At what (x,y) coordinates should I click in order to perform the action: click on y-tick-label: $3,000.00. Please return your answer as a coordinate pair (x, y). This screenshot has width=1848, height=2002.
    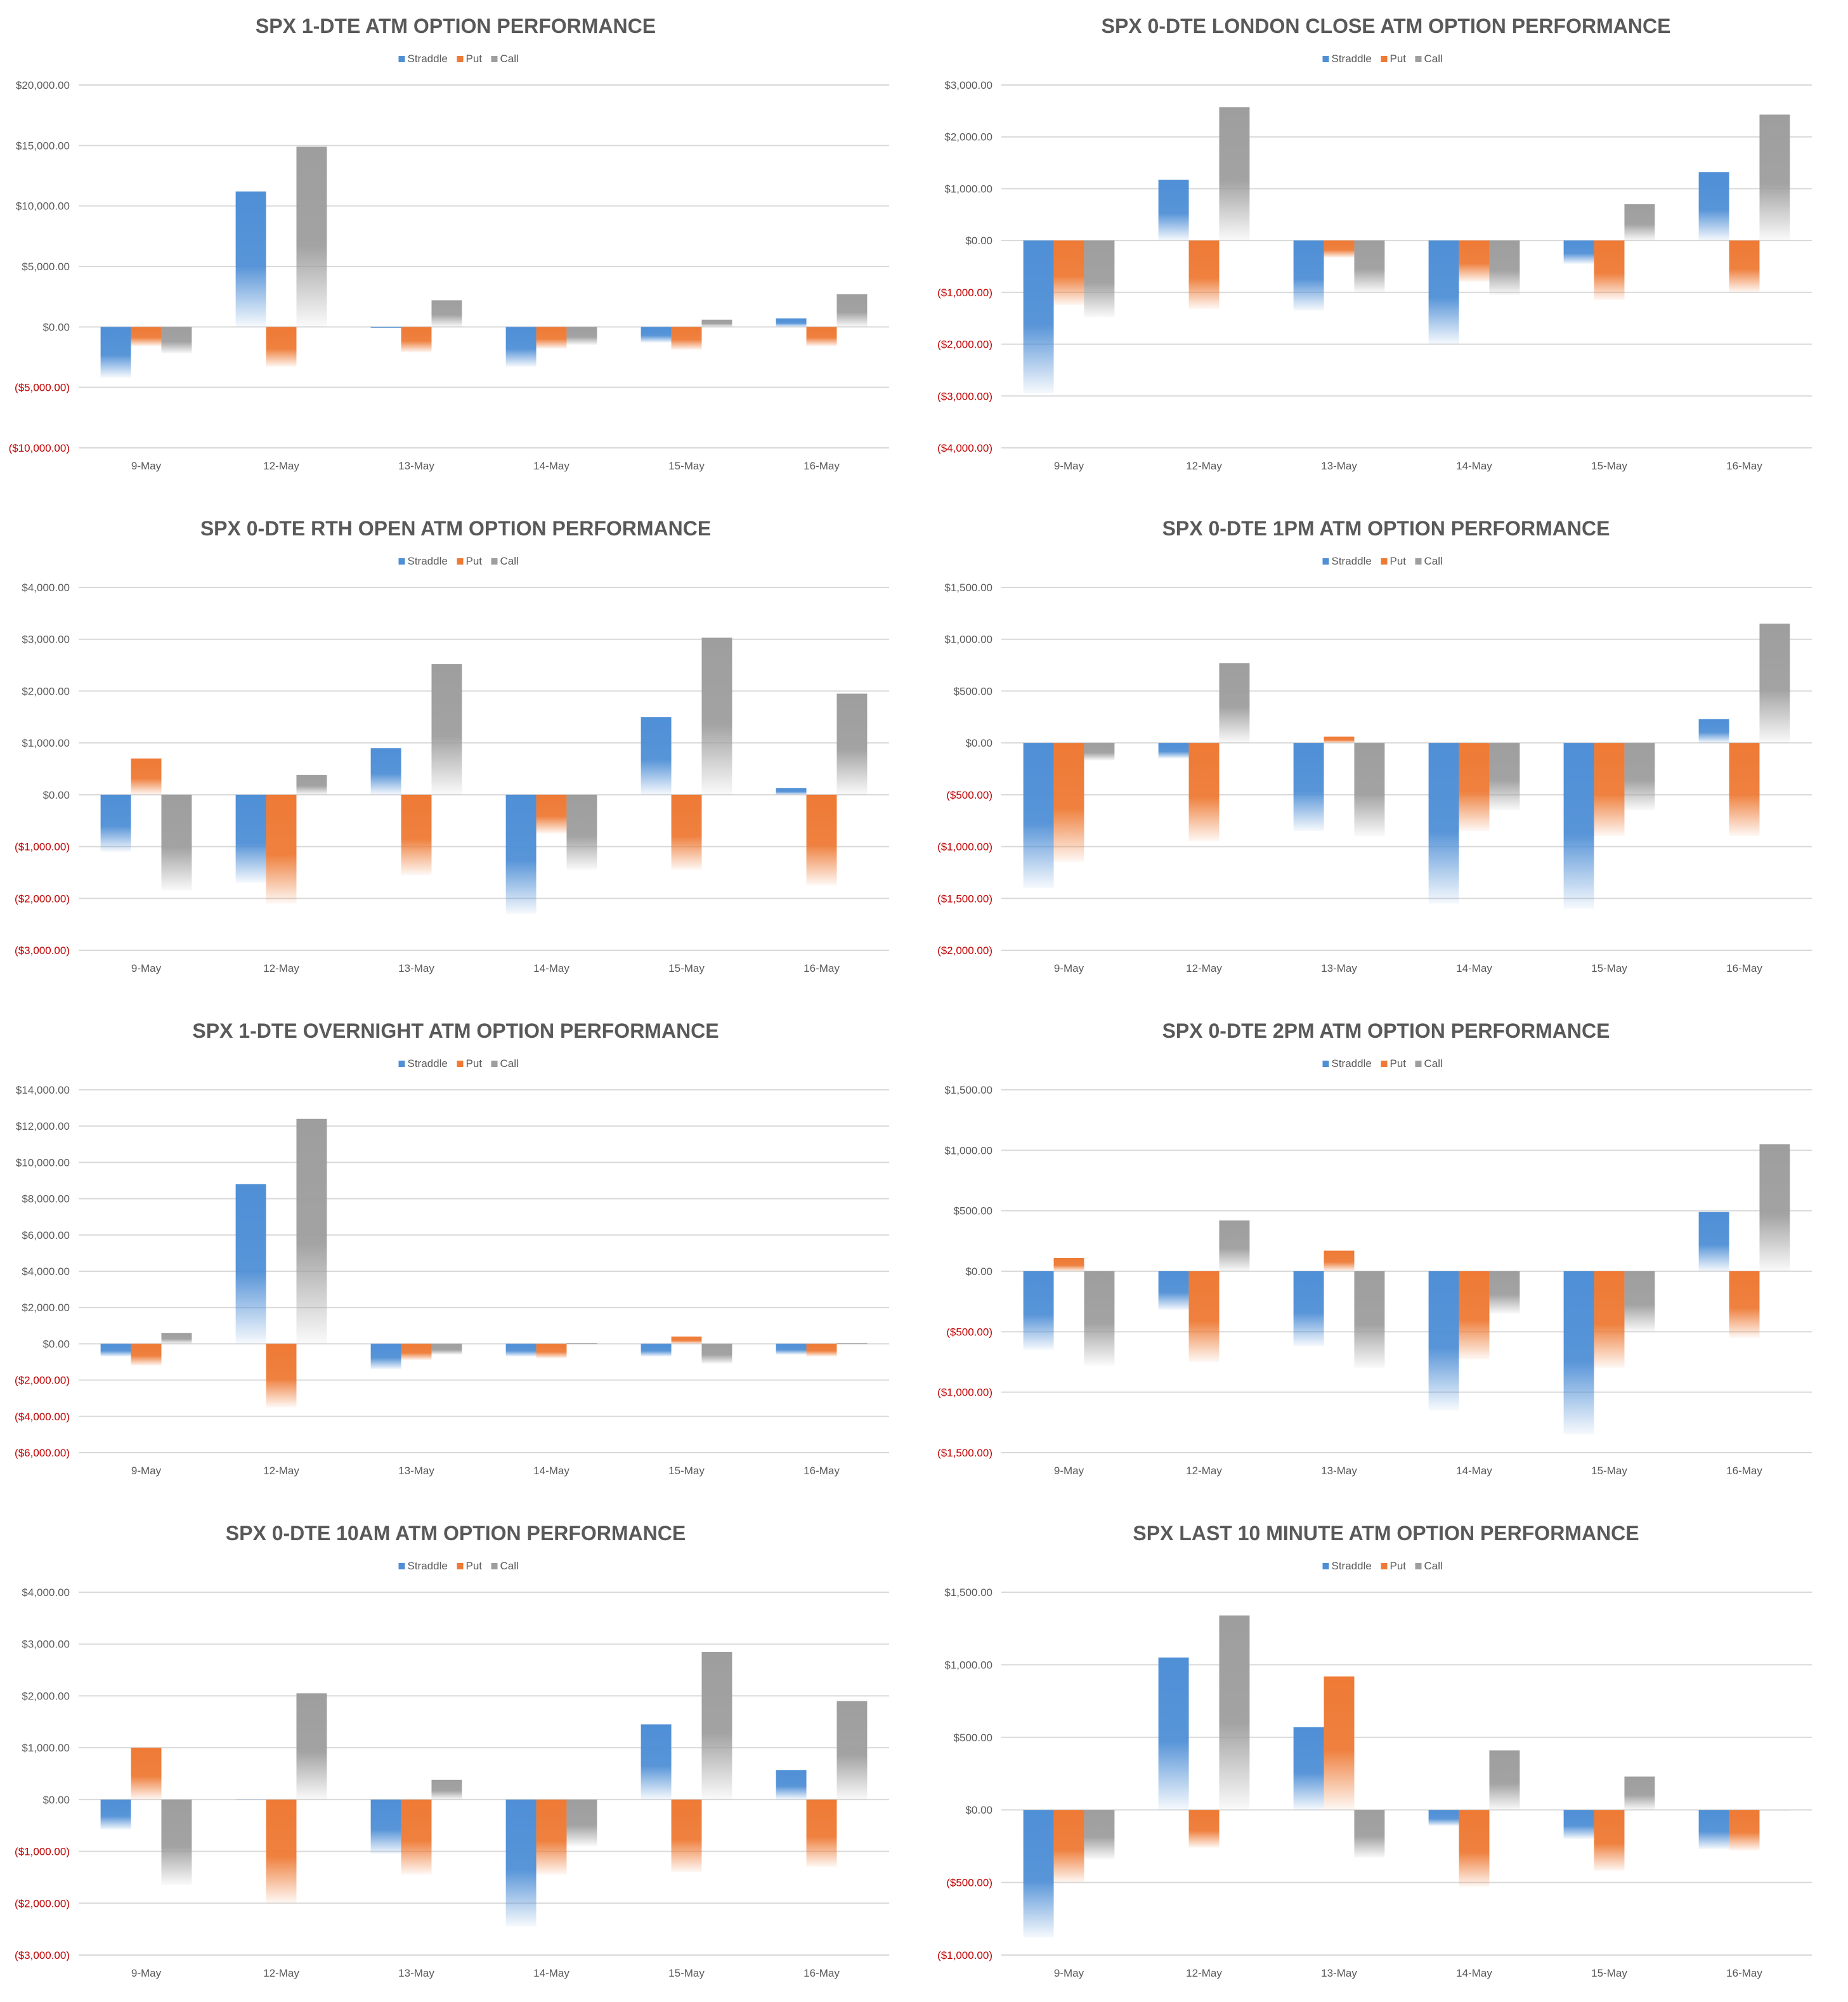
    Looking at the image, I should click on (968, 85).